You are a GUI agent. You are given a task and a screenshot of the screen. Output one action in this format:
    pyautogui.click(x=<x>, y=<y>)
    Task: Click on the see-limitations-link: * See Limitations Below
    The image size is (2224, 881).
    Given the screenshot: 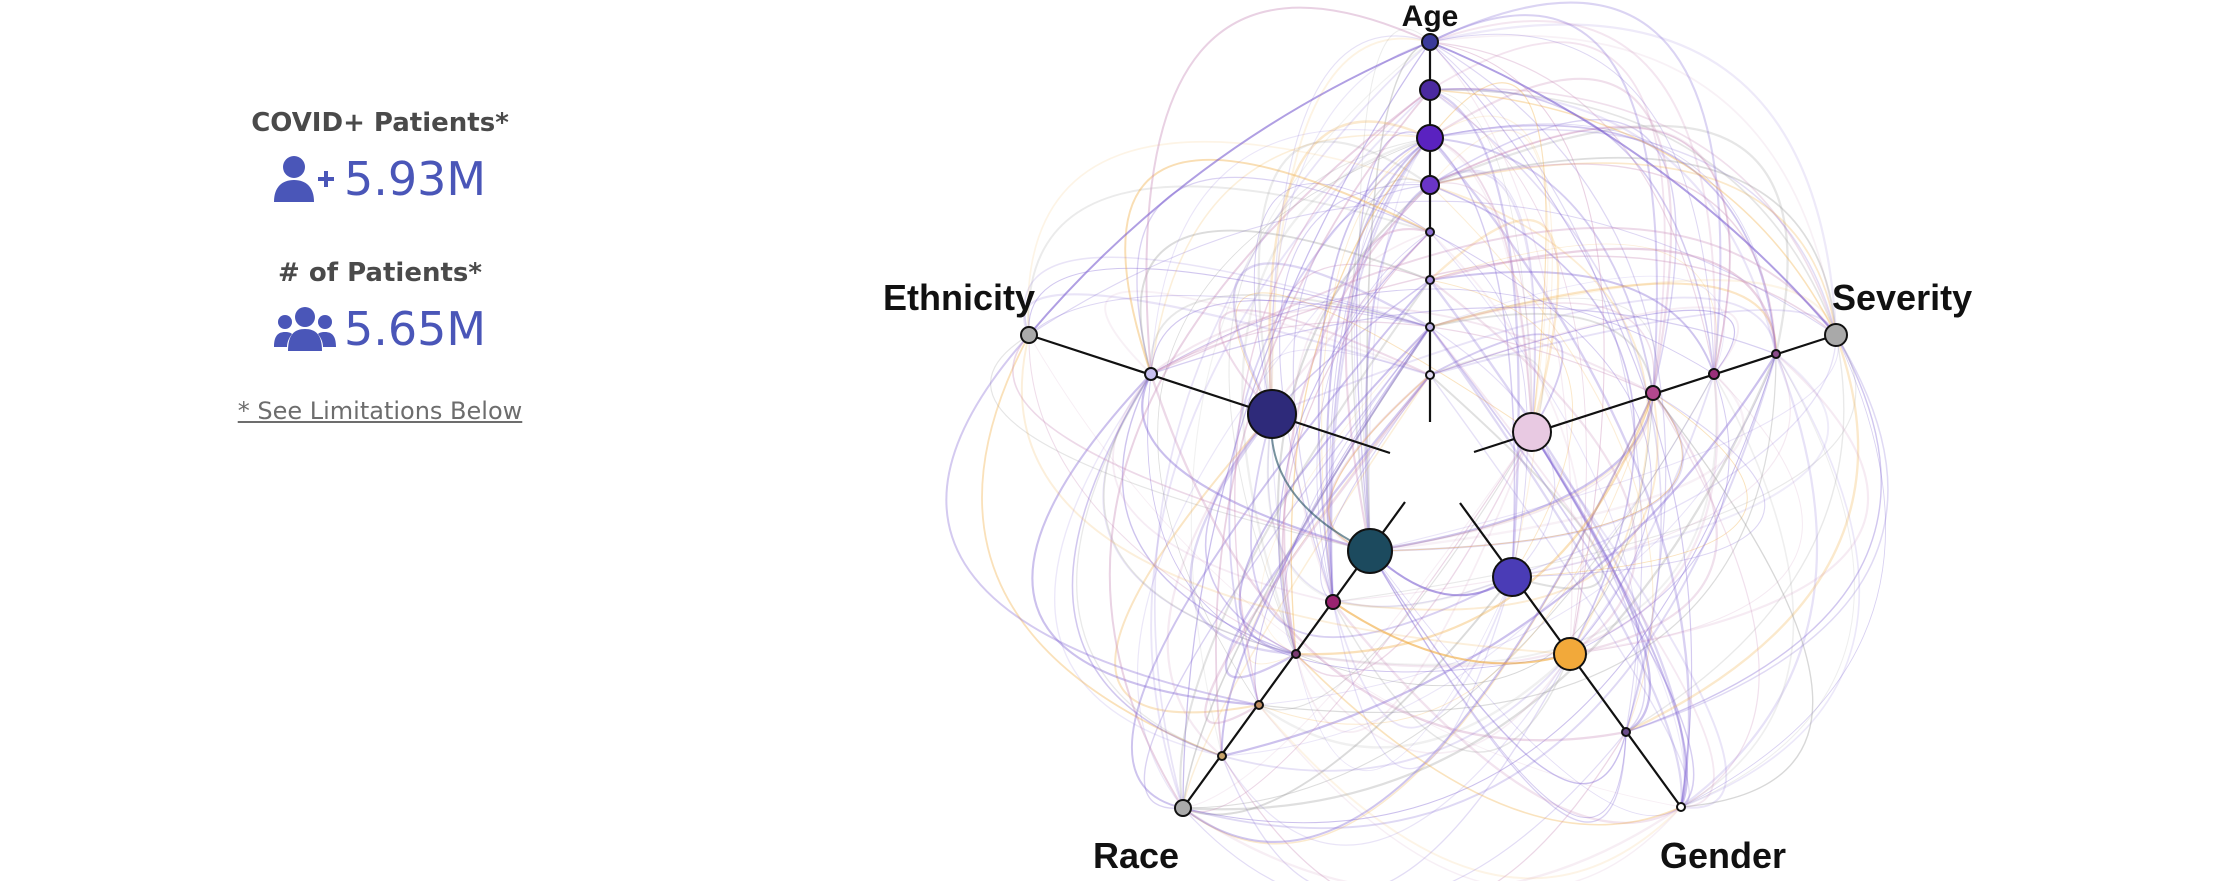 What is the action you would take?
    pyautogui.click(x=380, y=411)
    